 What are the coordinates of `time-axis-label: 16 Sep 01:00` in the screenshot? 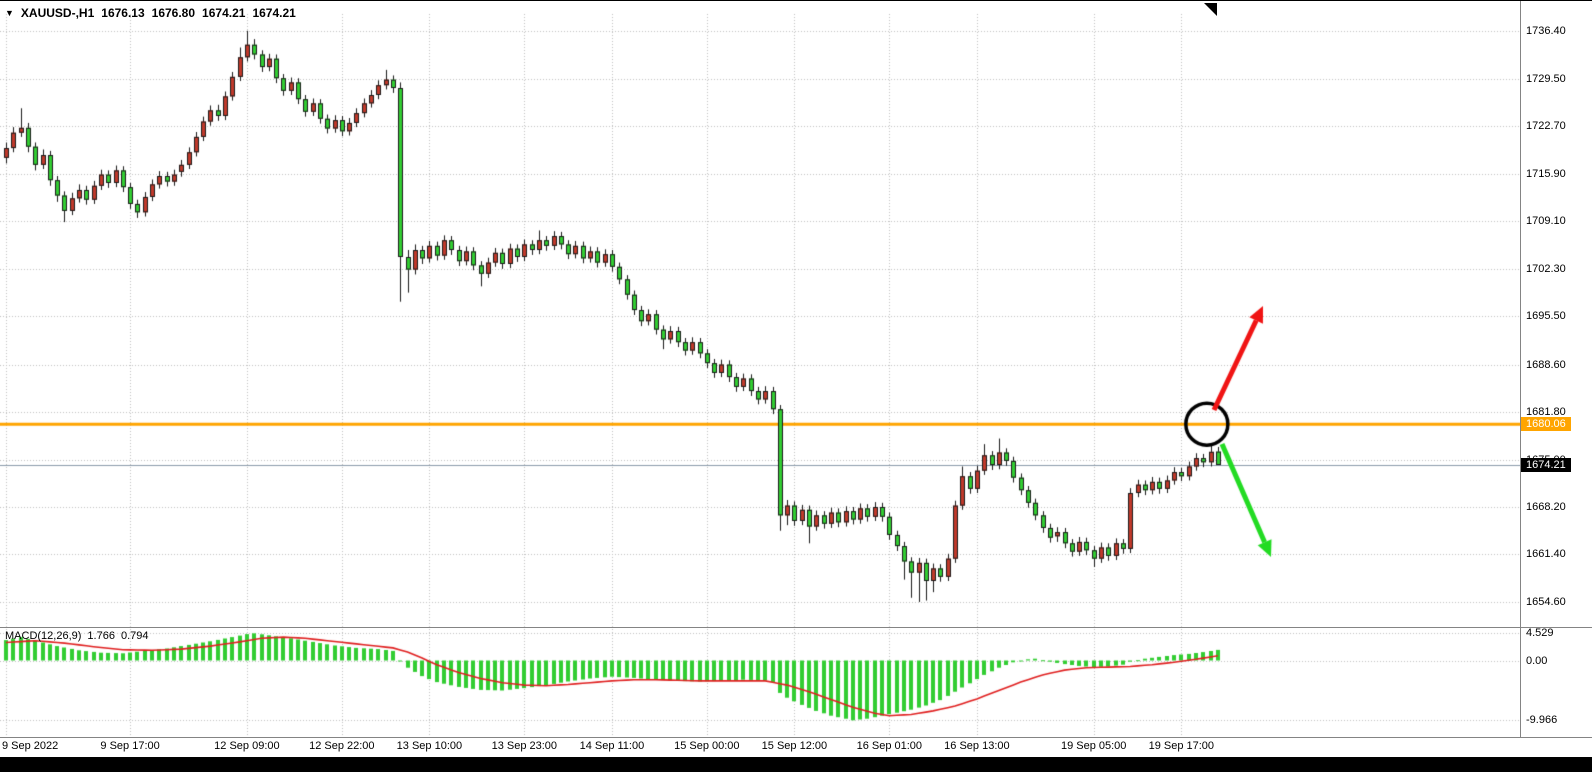 It's located at (889, 746).